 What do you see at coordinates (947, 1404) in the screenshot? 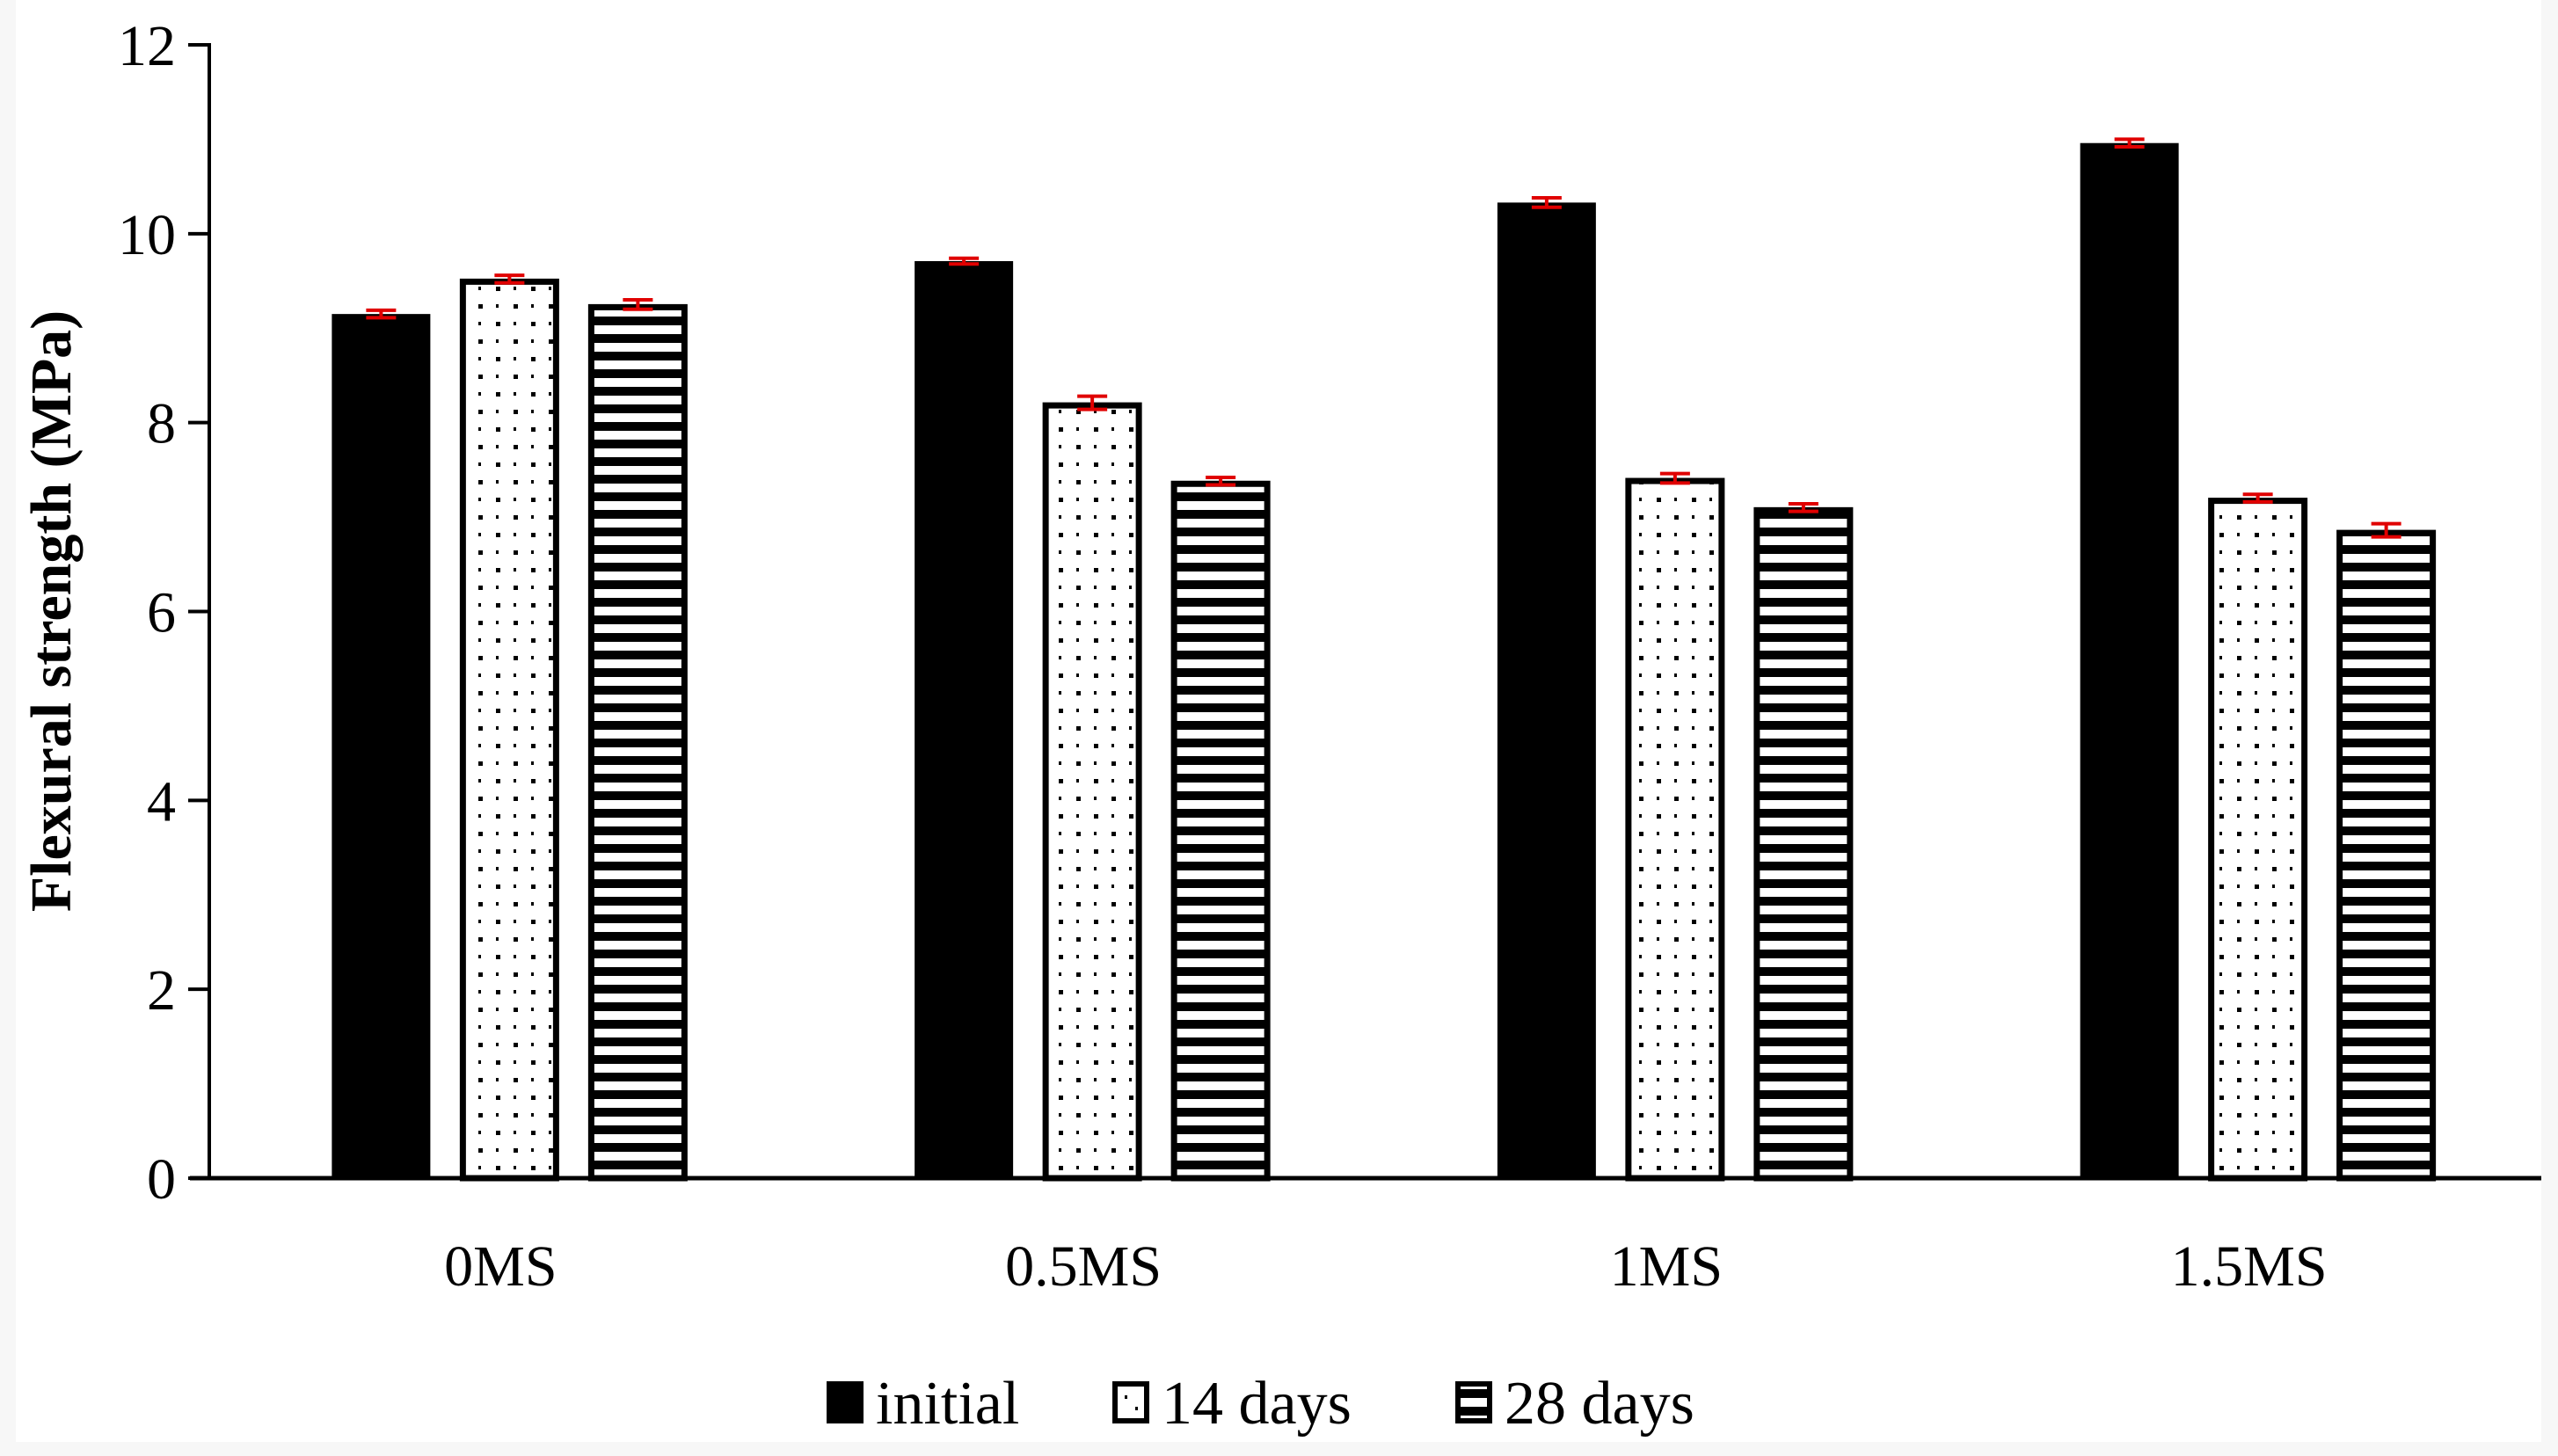
I see `legend-label: initial` at bounding box center [947, 1404].